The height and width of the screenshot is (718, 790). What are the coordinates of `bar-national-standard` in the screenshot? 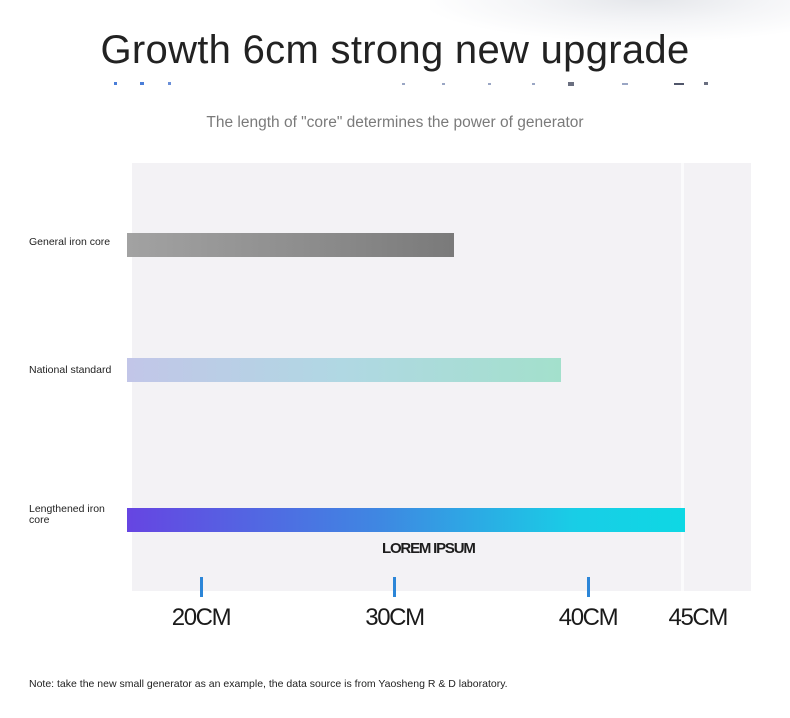 It's located at (344, 370).